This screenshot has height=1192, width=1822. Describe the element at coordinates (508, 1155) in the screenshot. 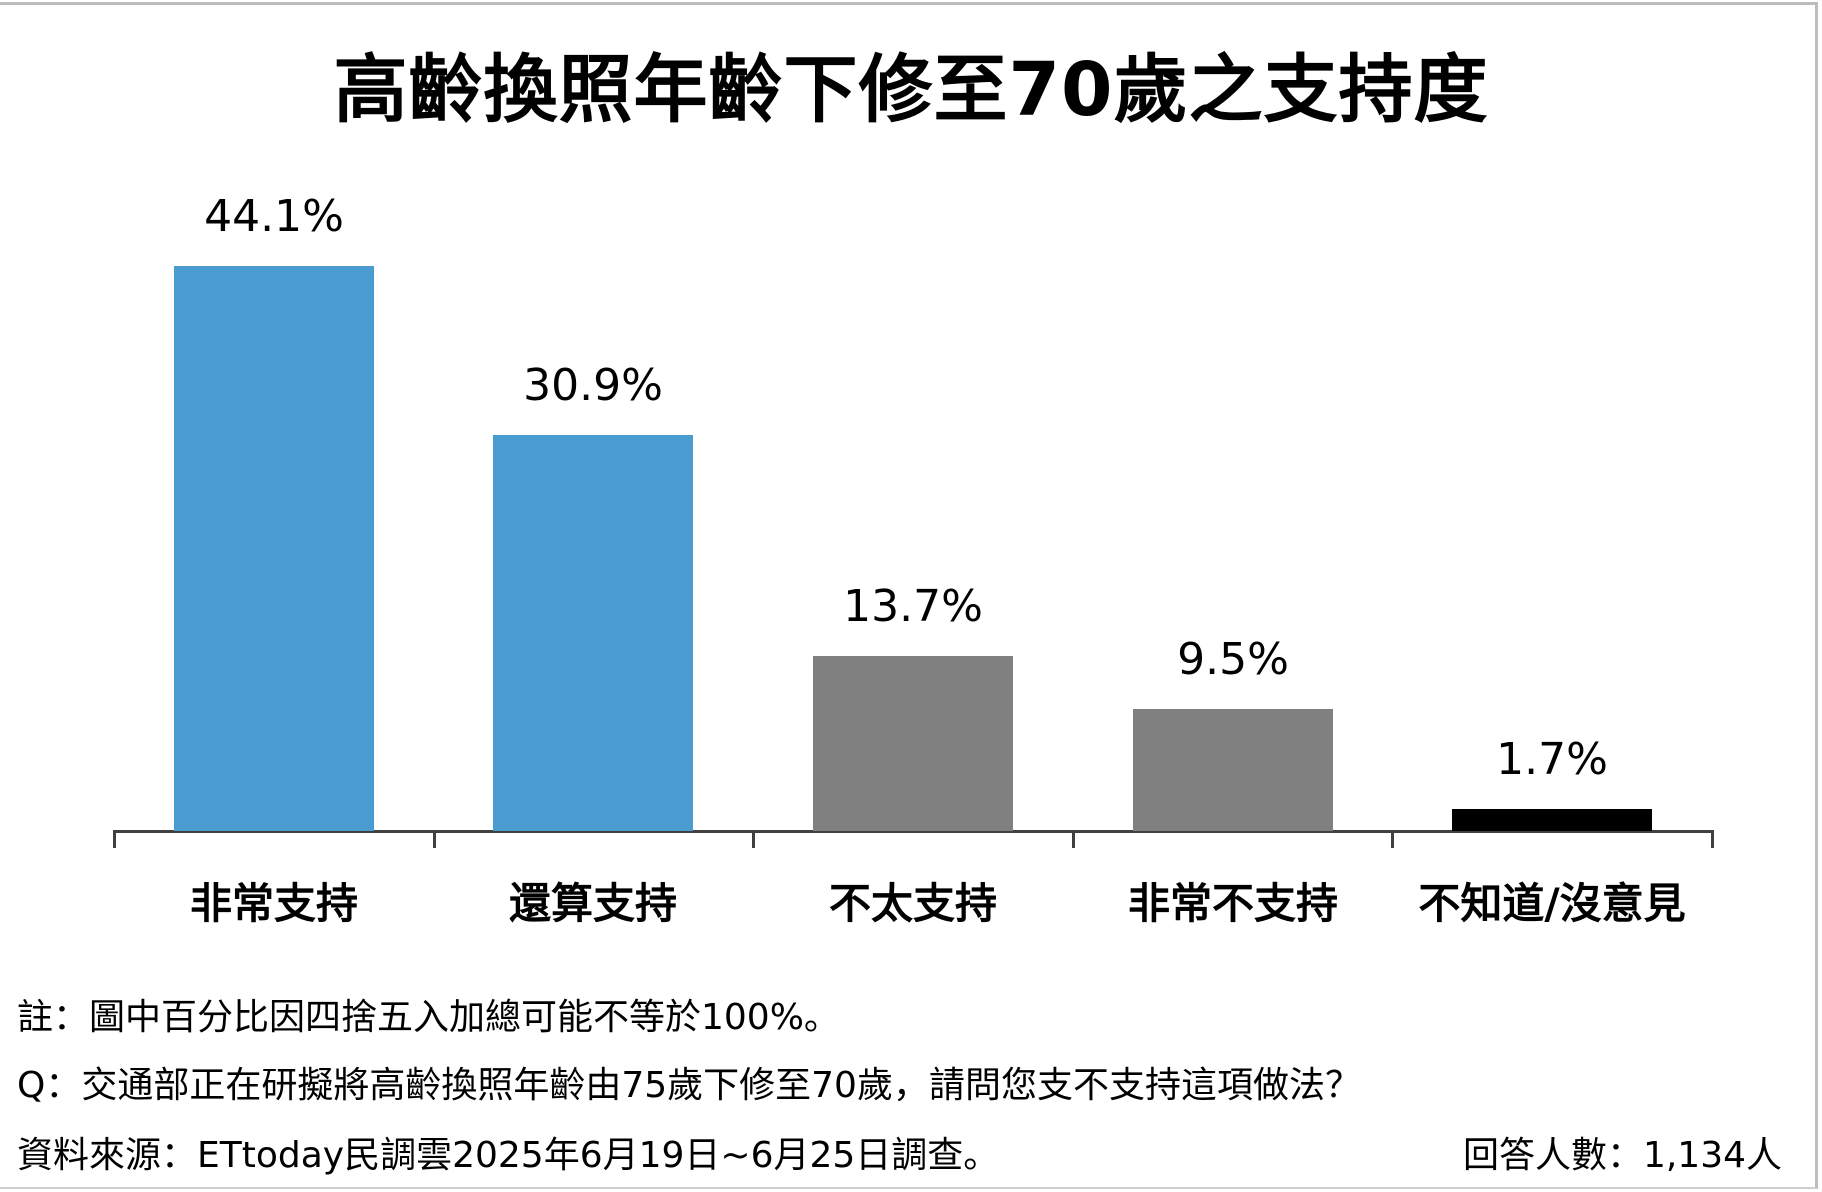

I see `footnote-source: 資料來源：ETtoday民調雲2025年6月19日~6月25日調查。` at that location.